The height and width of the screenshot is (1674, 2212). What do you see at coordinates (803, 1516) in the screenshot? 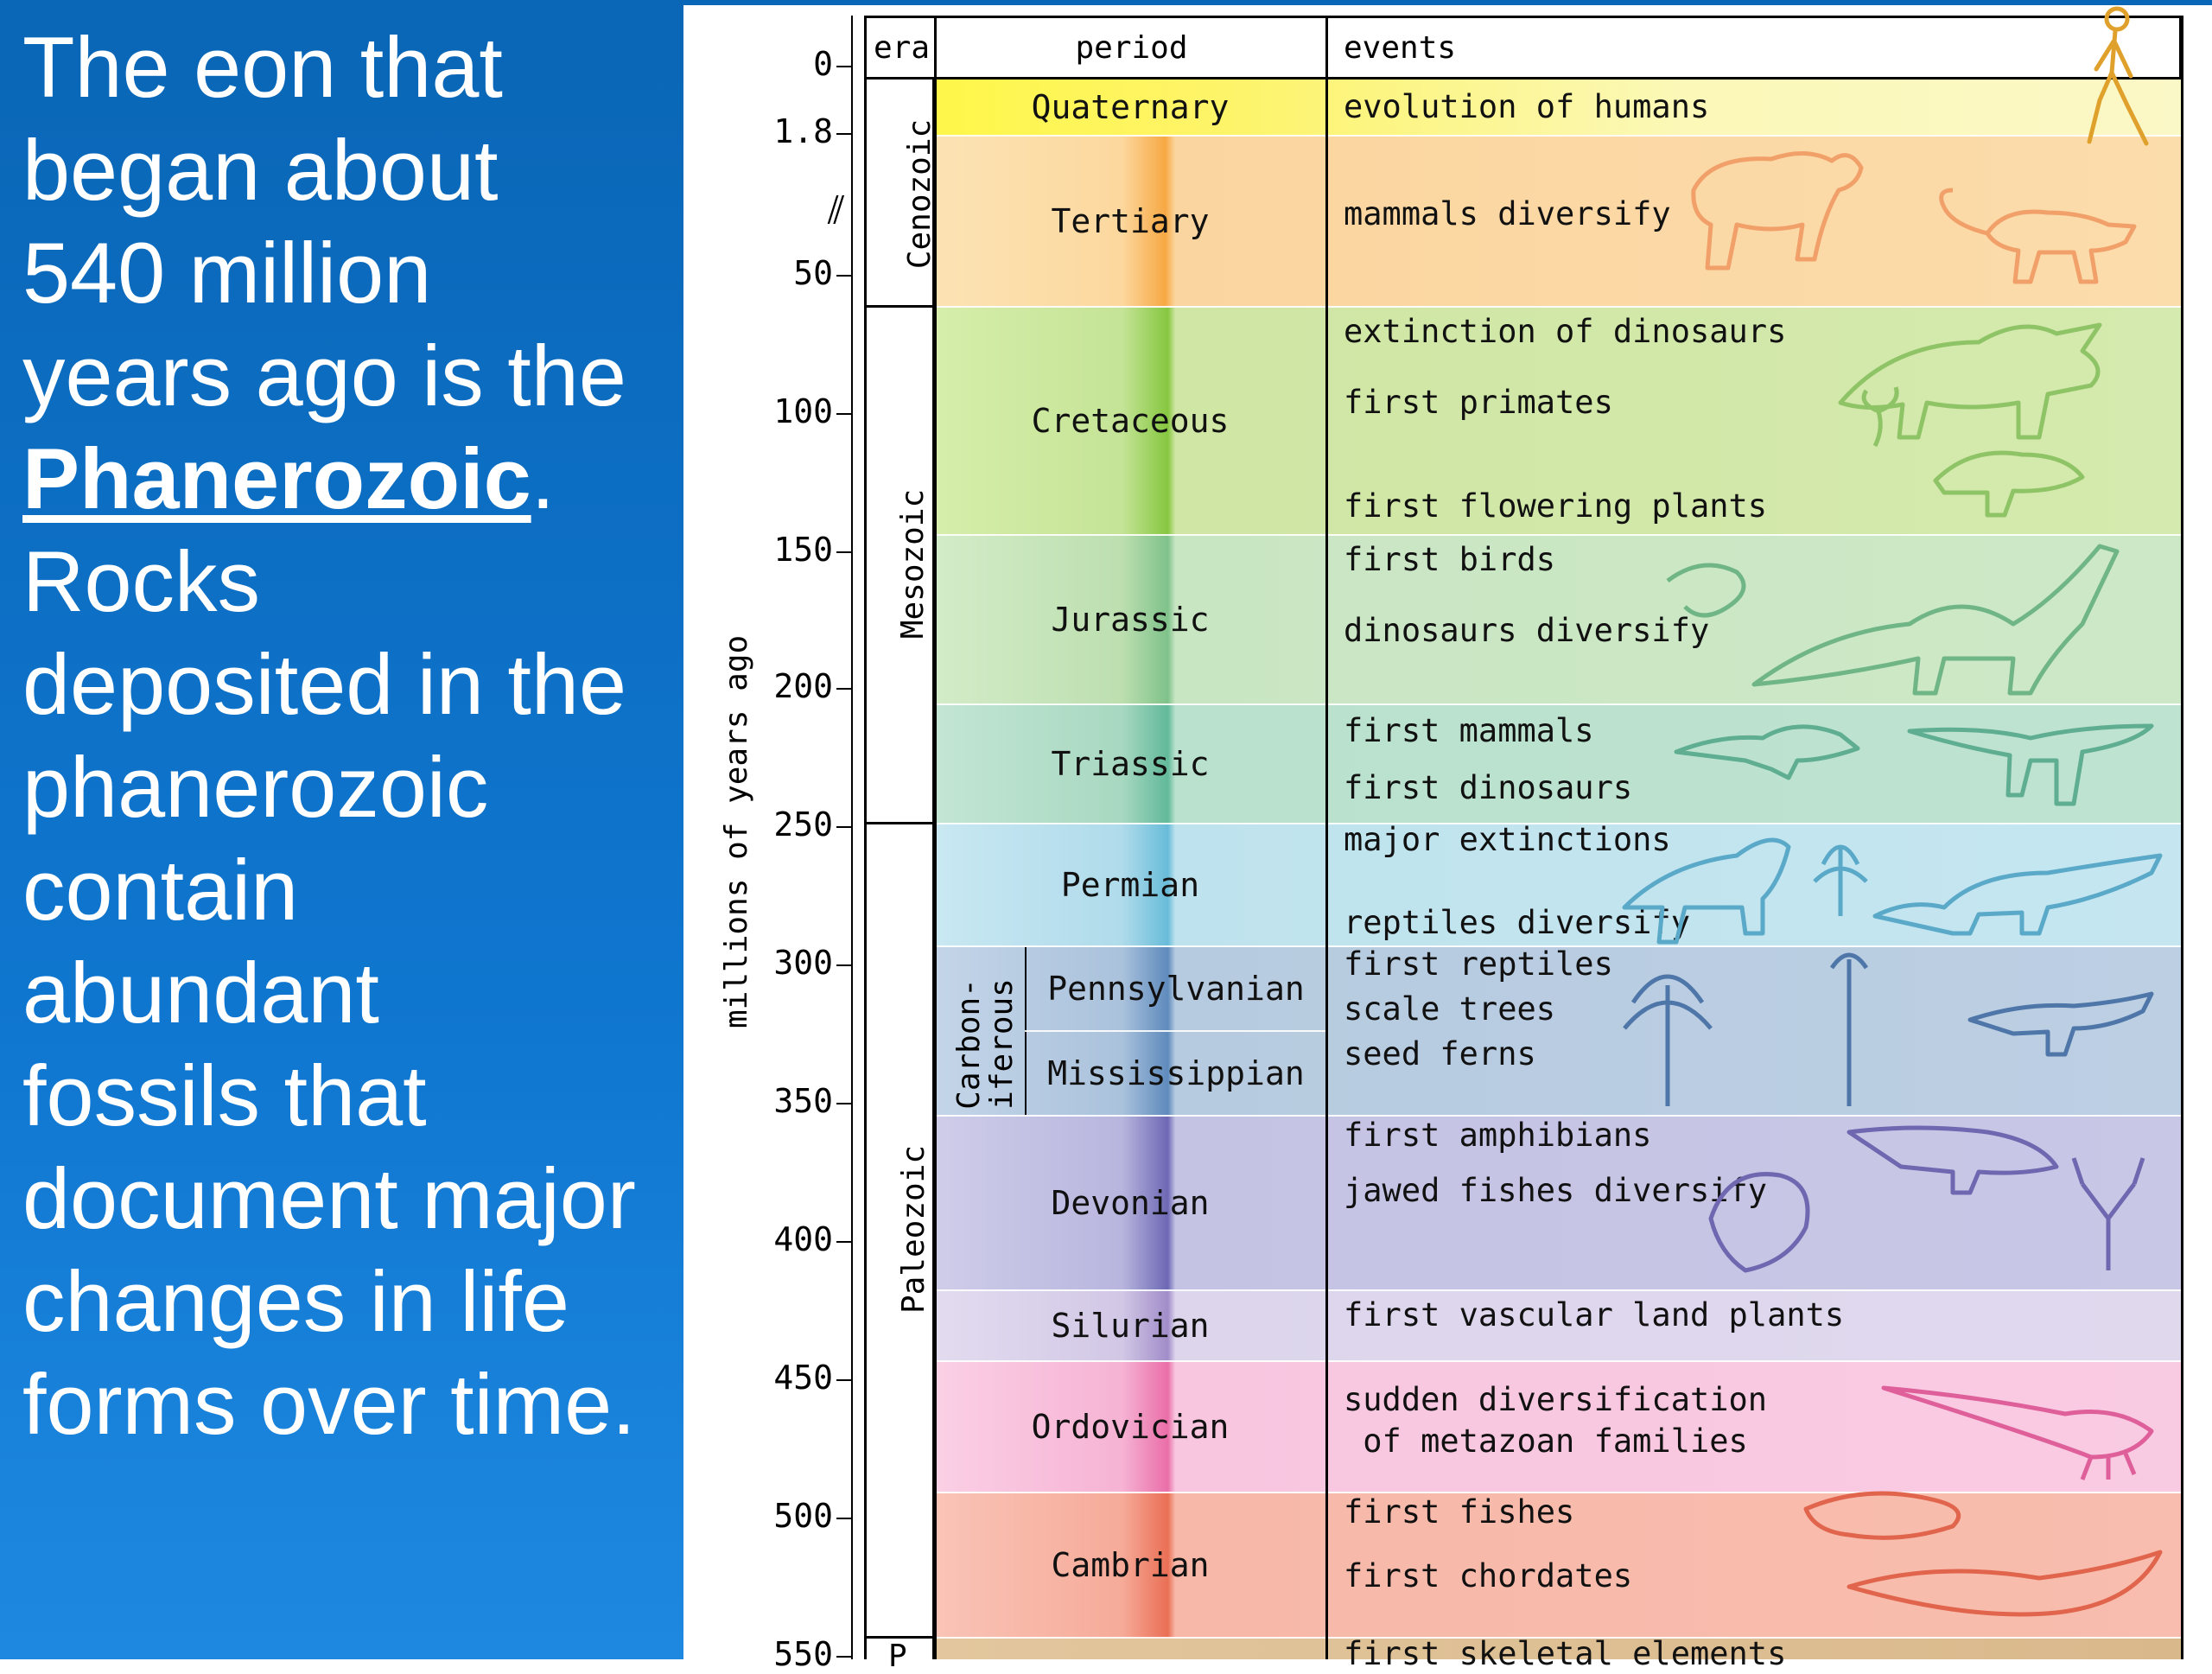
I see `axis-tick-label: 500` at bounding box center [803, 1516].